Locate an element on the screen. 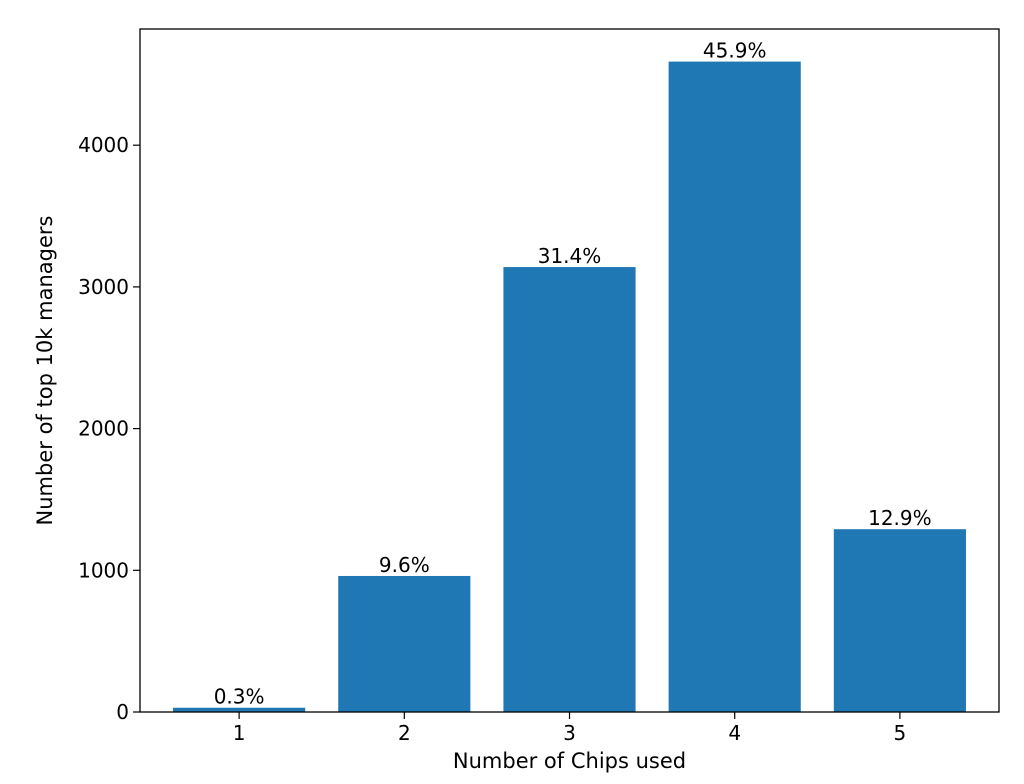 This screenshot has width=1024, height=784. x-axis-title: Number of Chips used is located at coordinates (569, 761).